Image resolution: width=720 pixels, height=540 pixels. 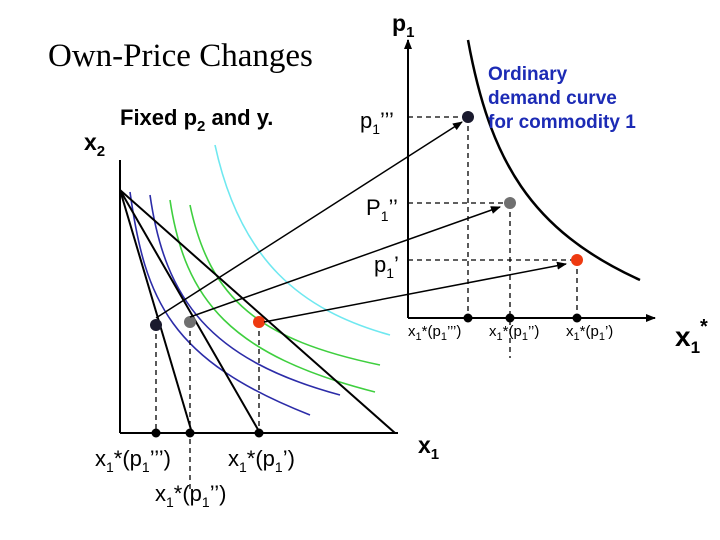 What do you see at coordinates (434, 333) in the screenshot?
I see `quantity-label-triple: x1*(p1’’’)` at bounding box center [434, 333].